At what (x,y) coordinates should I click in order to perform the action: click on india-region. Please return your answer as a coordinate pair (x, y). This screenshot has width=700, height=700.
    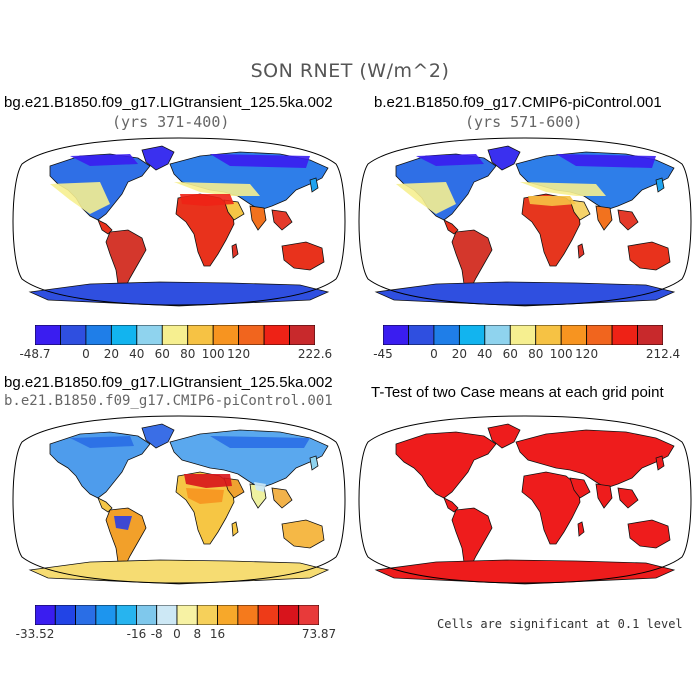
    Looking at the image, I should click on (604, 218).